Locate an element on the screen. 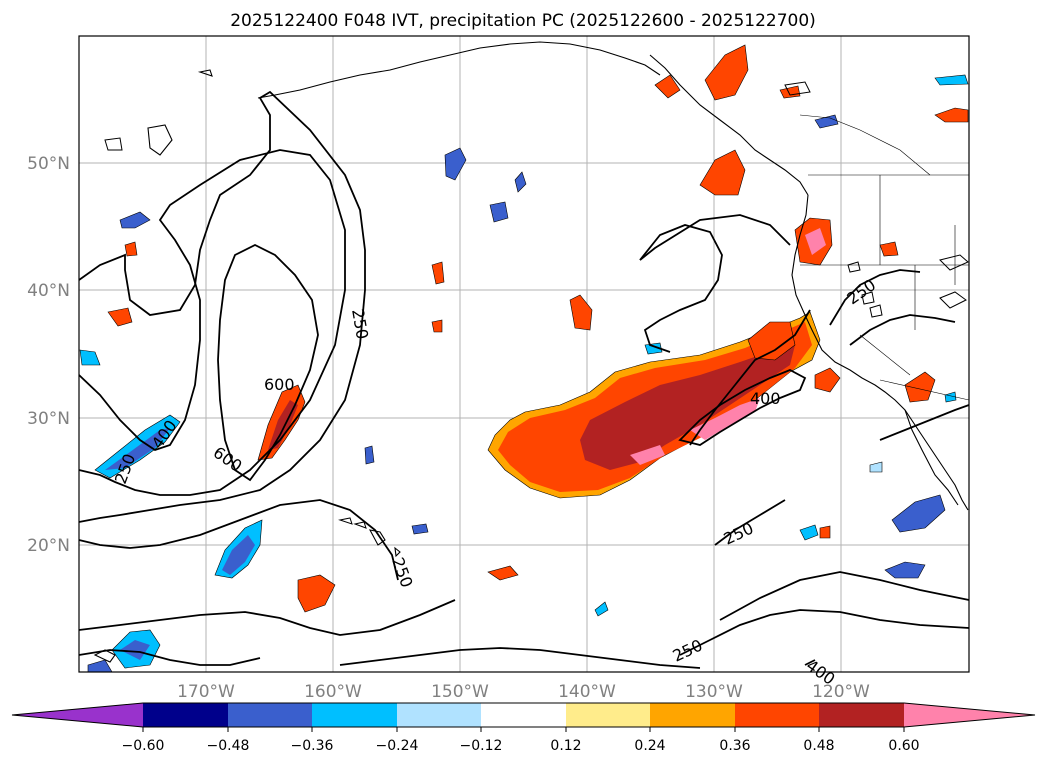  contour-400-west is located at coordinates (212, 322).